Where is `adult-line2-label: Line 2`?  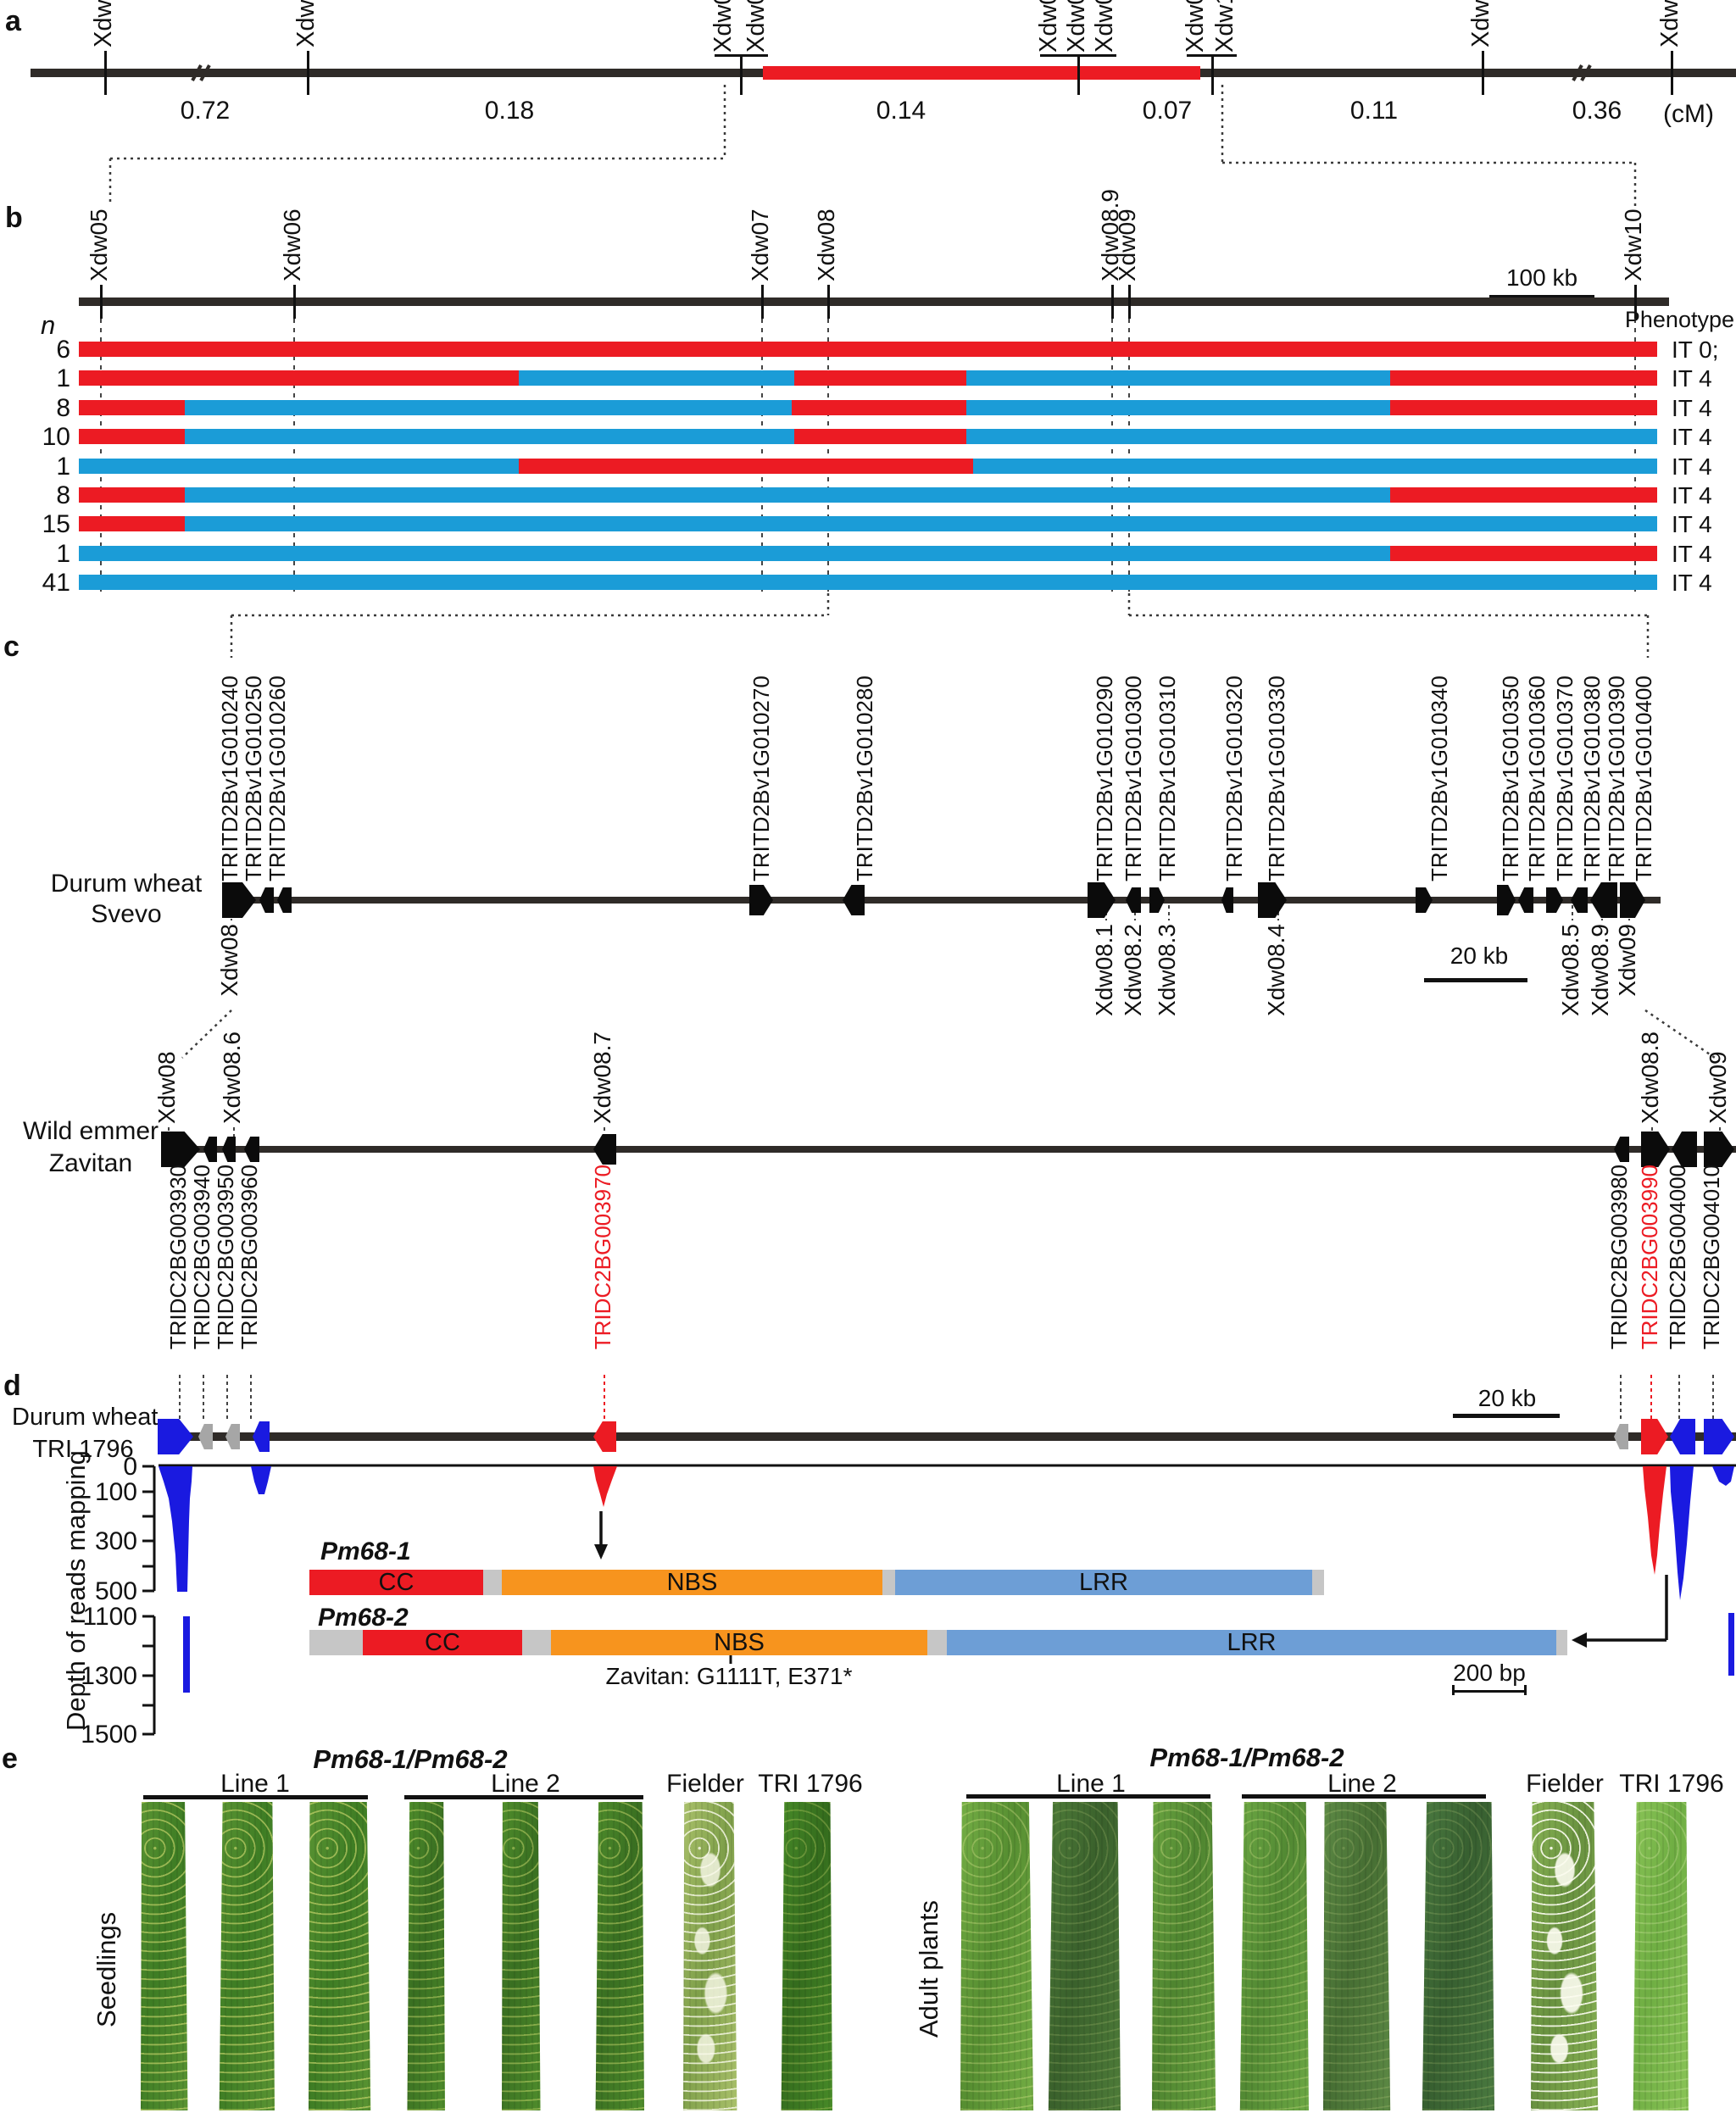 adult-line2-label: Line 2 is located at coordinates (1362, 1784).